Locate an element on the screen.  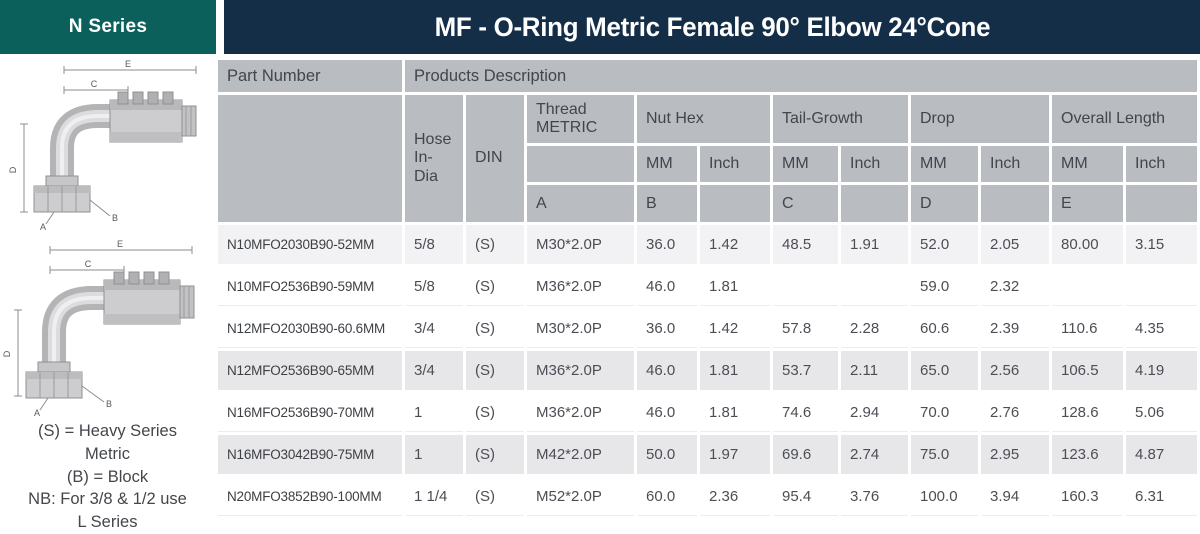
col-header-hose-in-dia: Hose In- Dia is located at coordinates (434, 158).